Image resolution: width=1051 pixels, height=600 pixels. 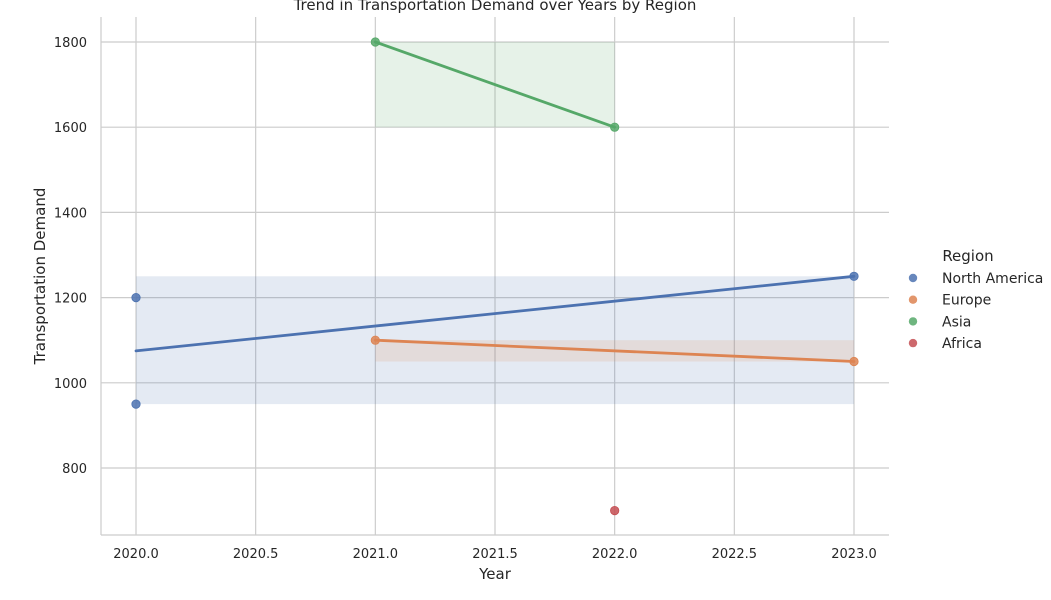 What do you see at coordinates (956, 322) in the screenshot?
I see `legend-label-asia: Asia` at bounding box center [956, 322].